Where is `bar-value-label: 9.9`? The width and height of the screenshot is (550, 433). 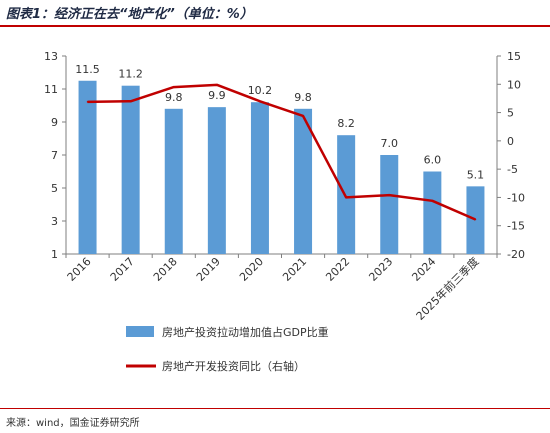
bar-value-label: 9.9 is located at coordinates (217, 95).